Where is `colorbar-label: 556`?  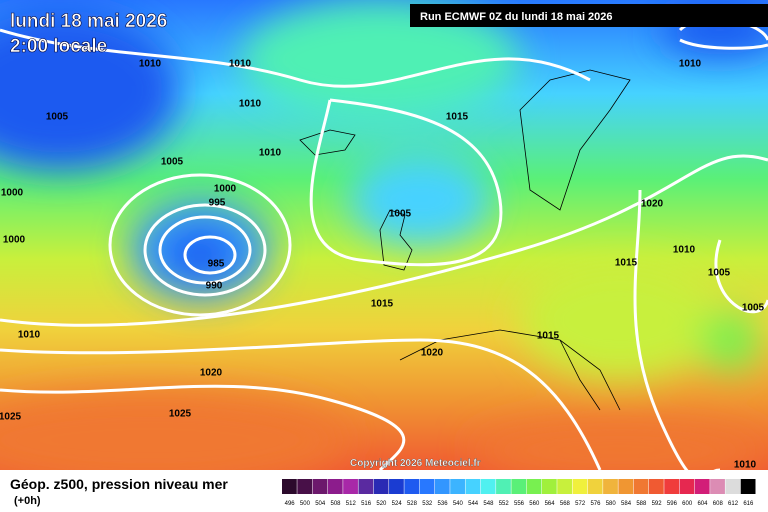
colorbar-label: 556 is located at coordinates (519, 504).